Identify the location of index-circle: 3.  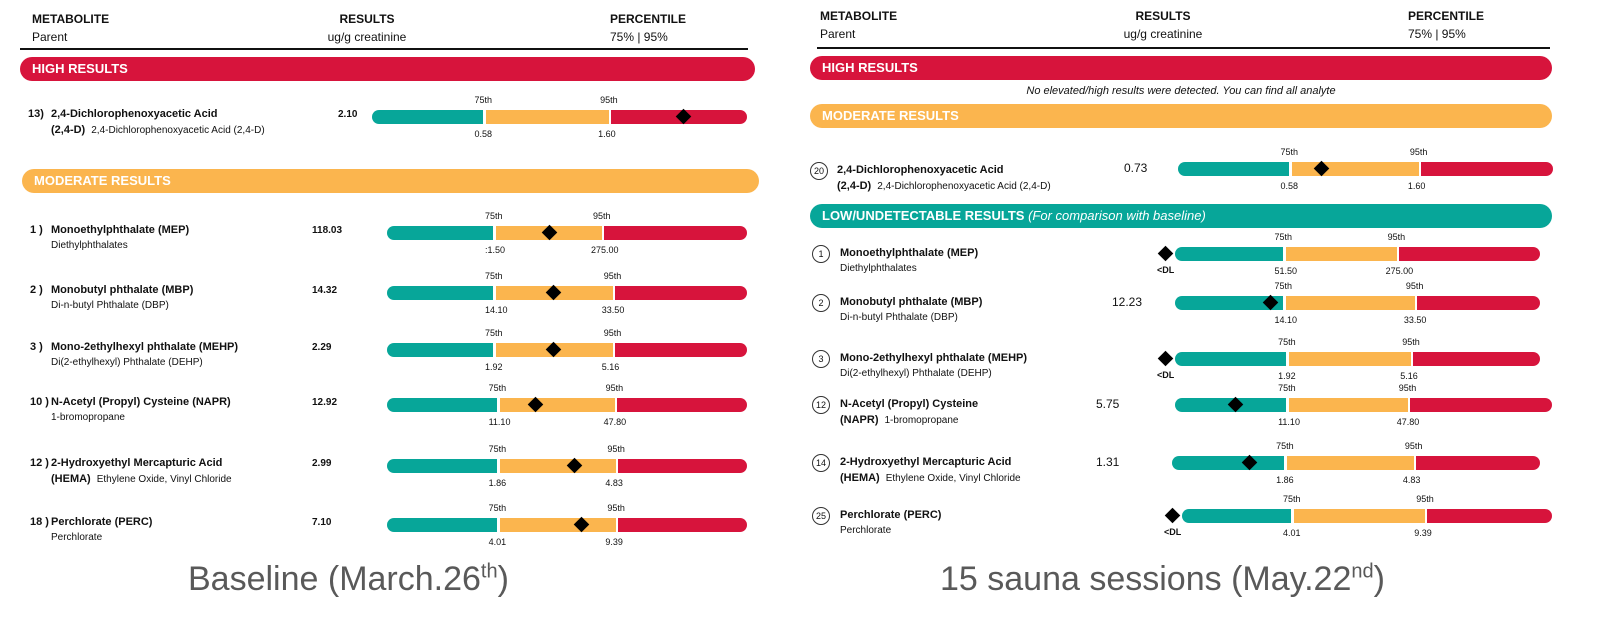
(821, 359).